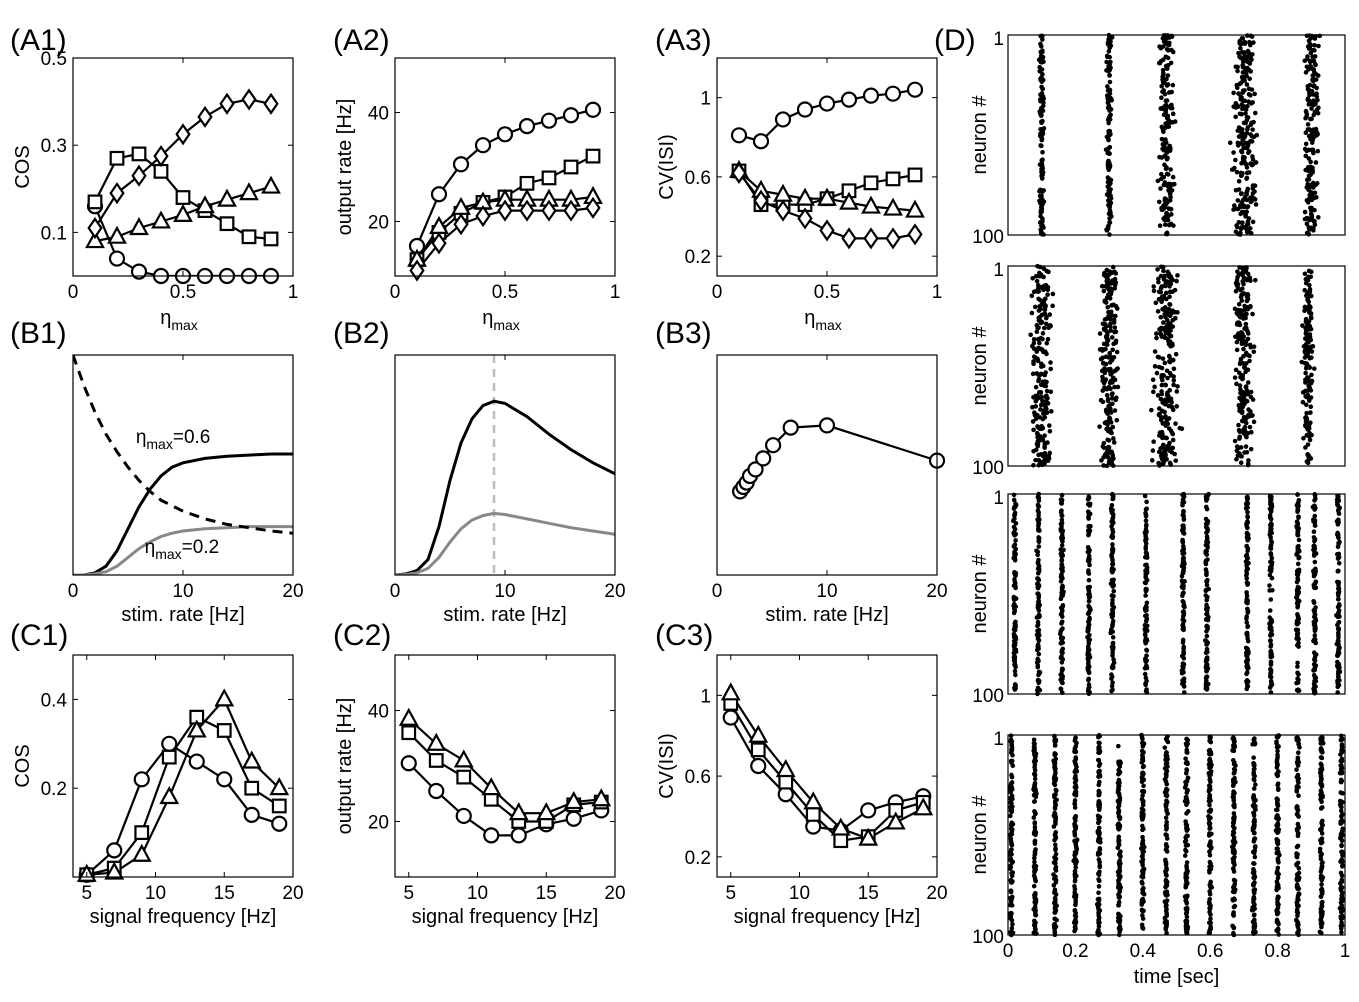  Describe the element at coordinates (988, 237) in the screenshot. I see `raster-ytick-bottom-0: 100` at that location.